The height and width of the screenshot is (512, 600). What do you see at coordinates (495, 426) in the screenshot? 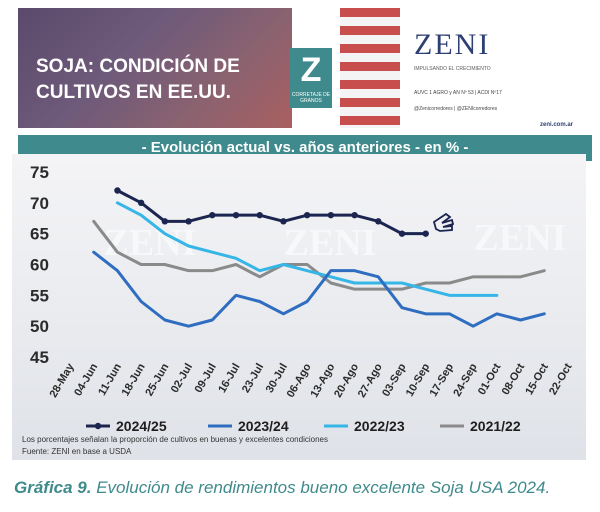
I see `legend-label: 2021/22` at bounding box center [495, 426].